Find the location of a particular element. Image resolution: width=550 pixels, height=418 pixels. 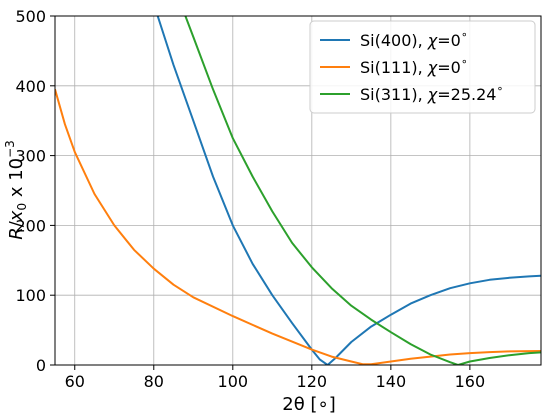

y-tick-label: 200 is located at coordinates (30, 225).